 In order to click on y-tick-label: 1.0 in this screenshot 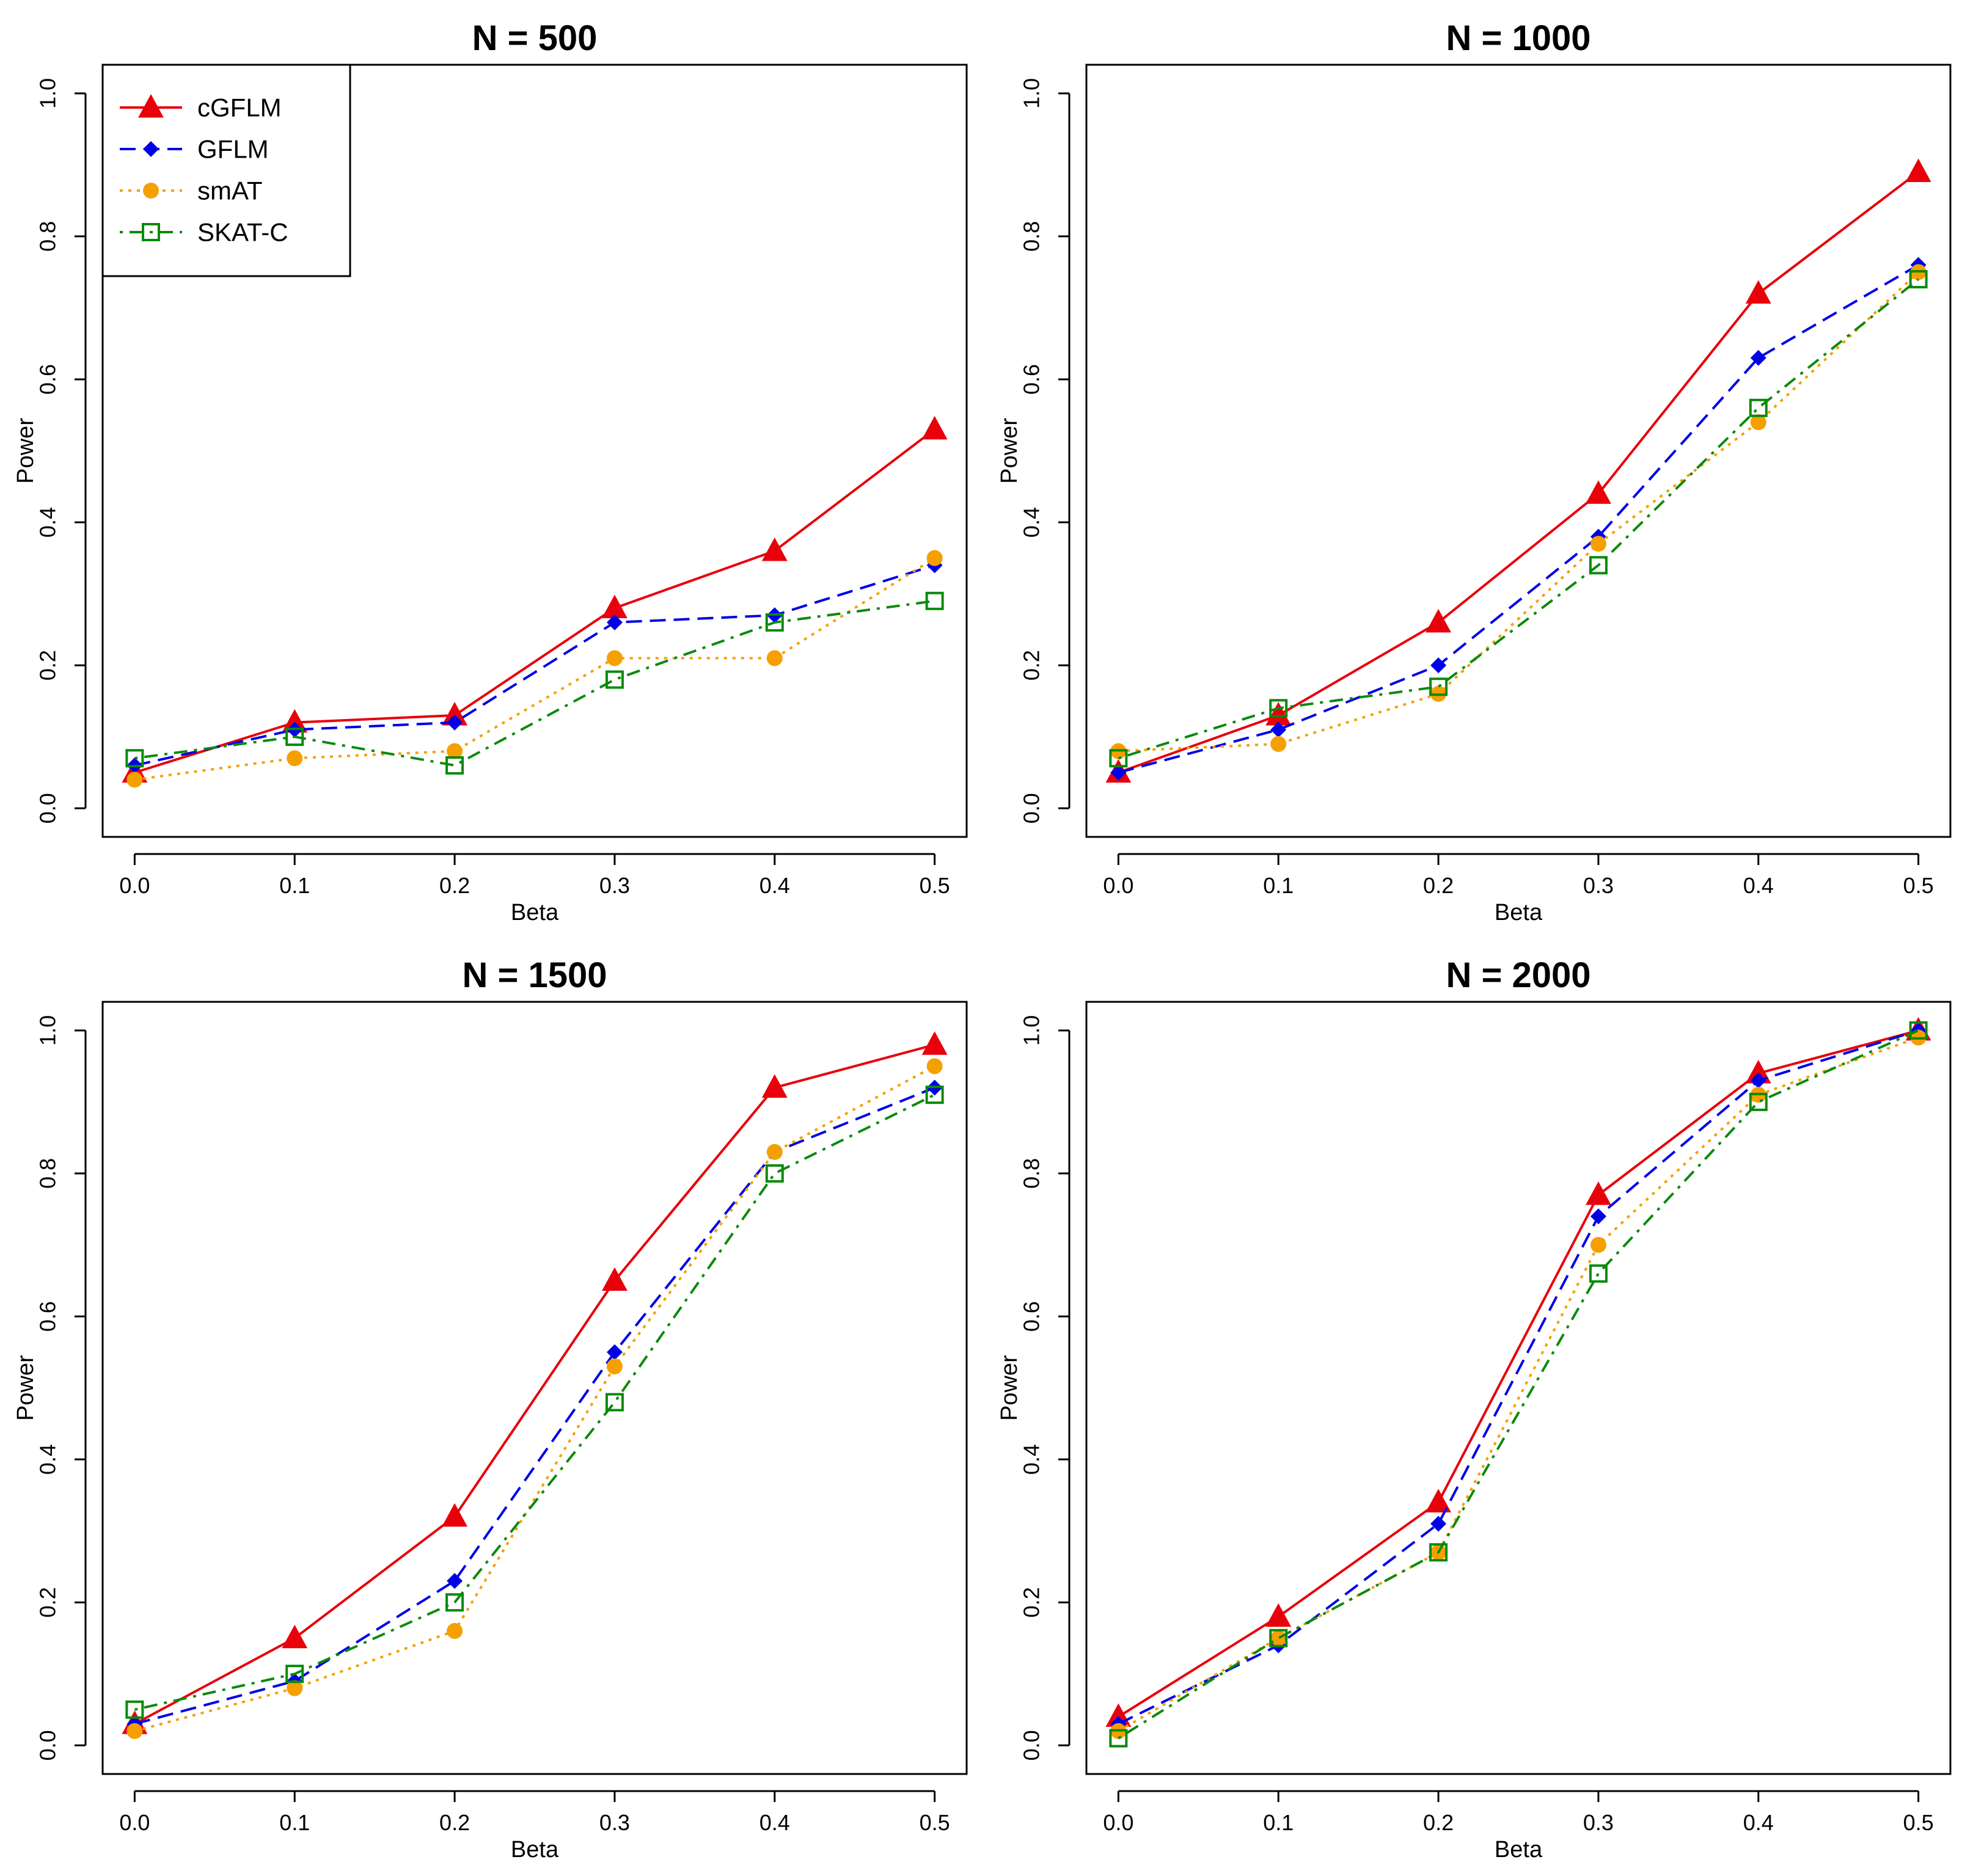, I will do `click(1032, 93)`.